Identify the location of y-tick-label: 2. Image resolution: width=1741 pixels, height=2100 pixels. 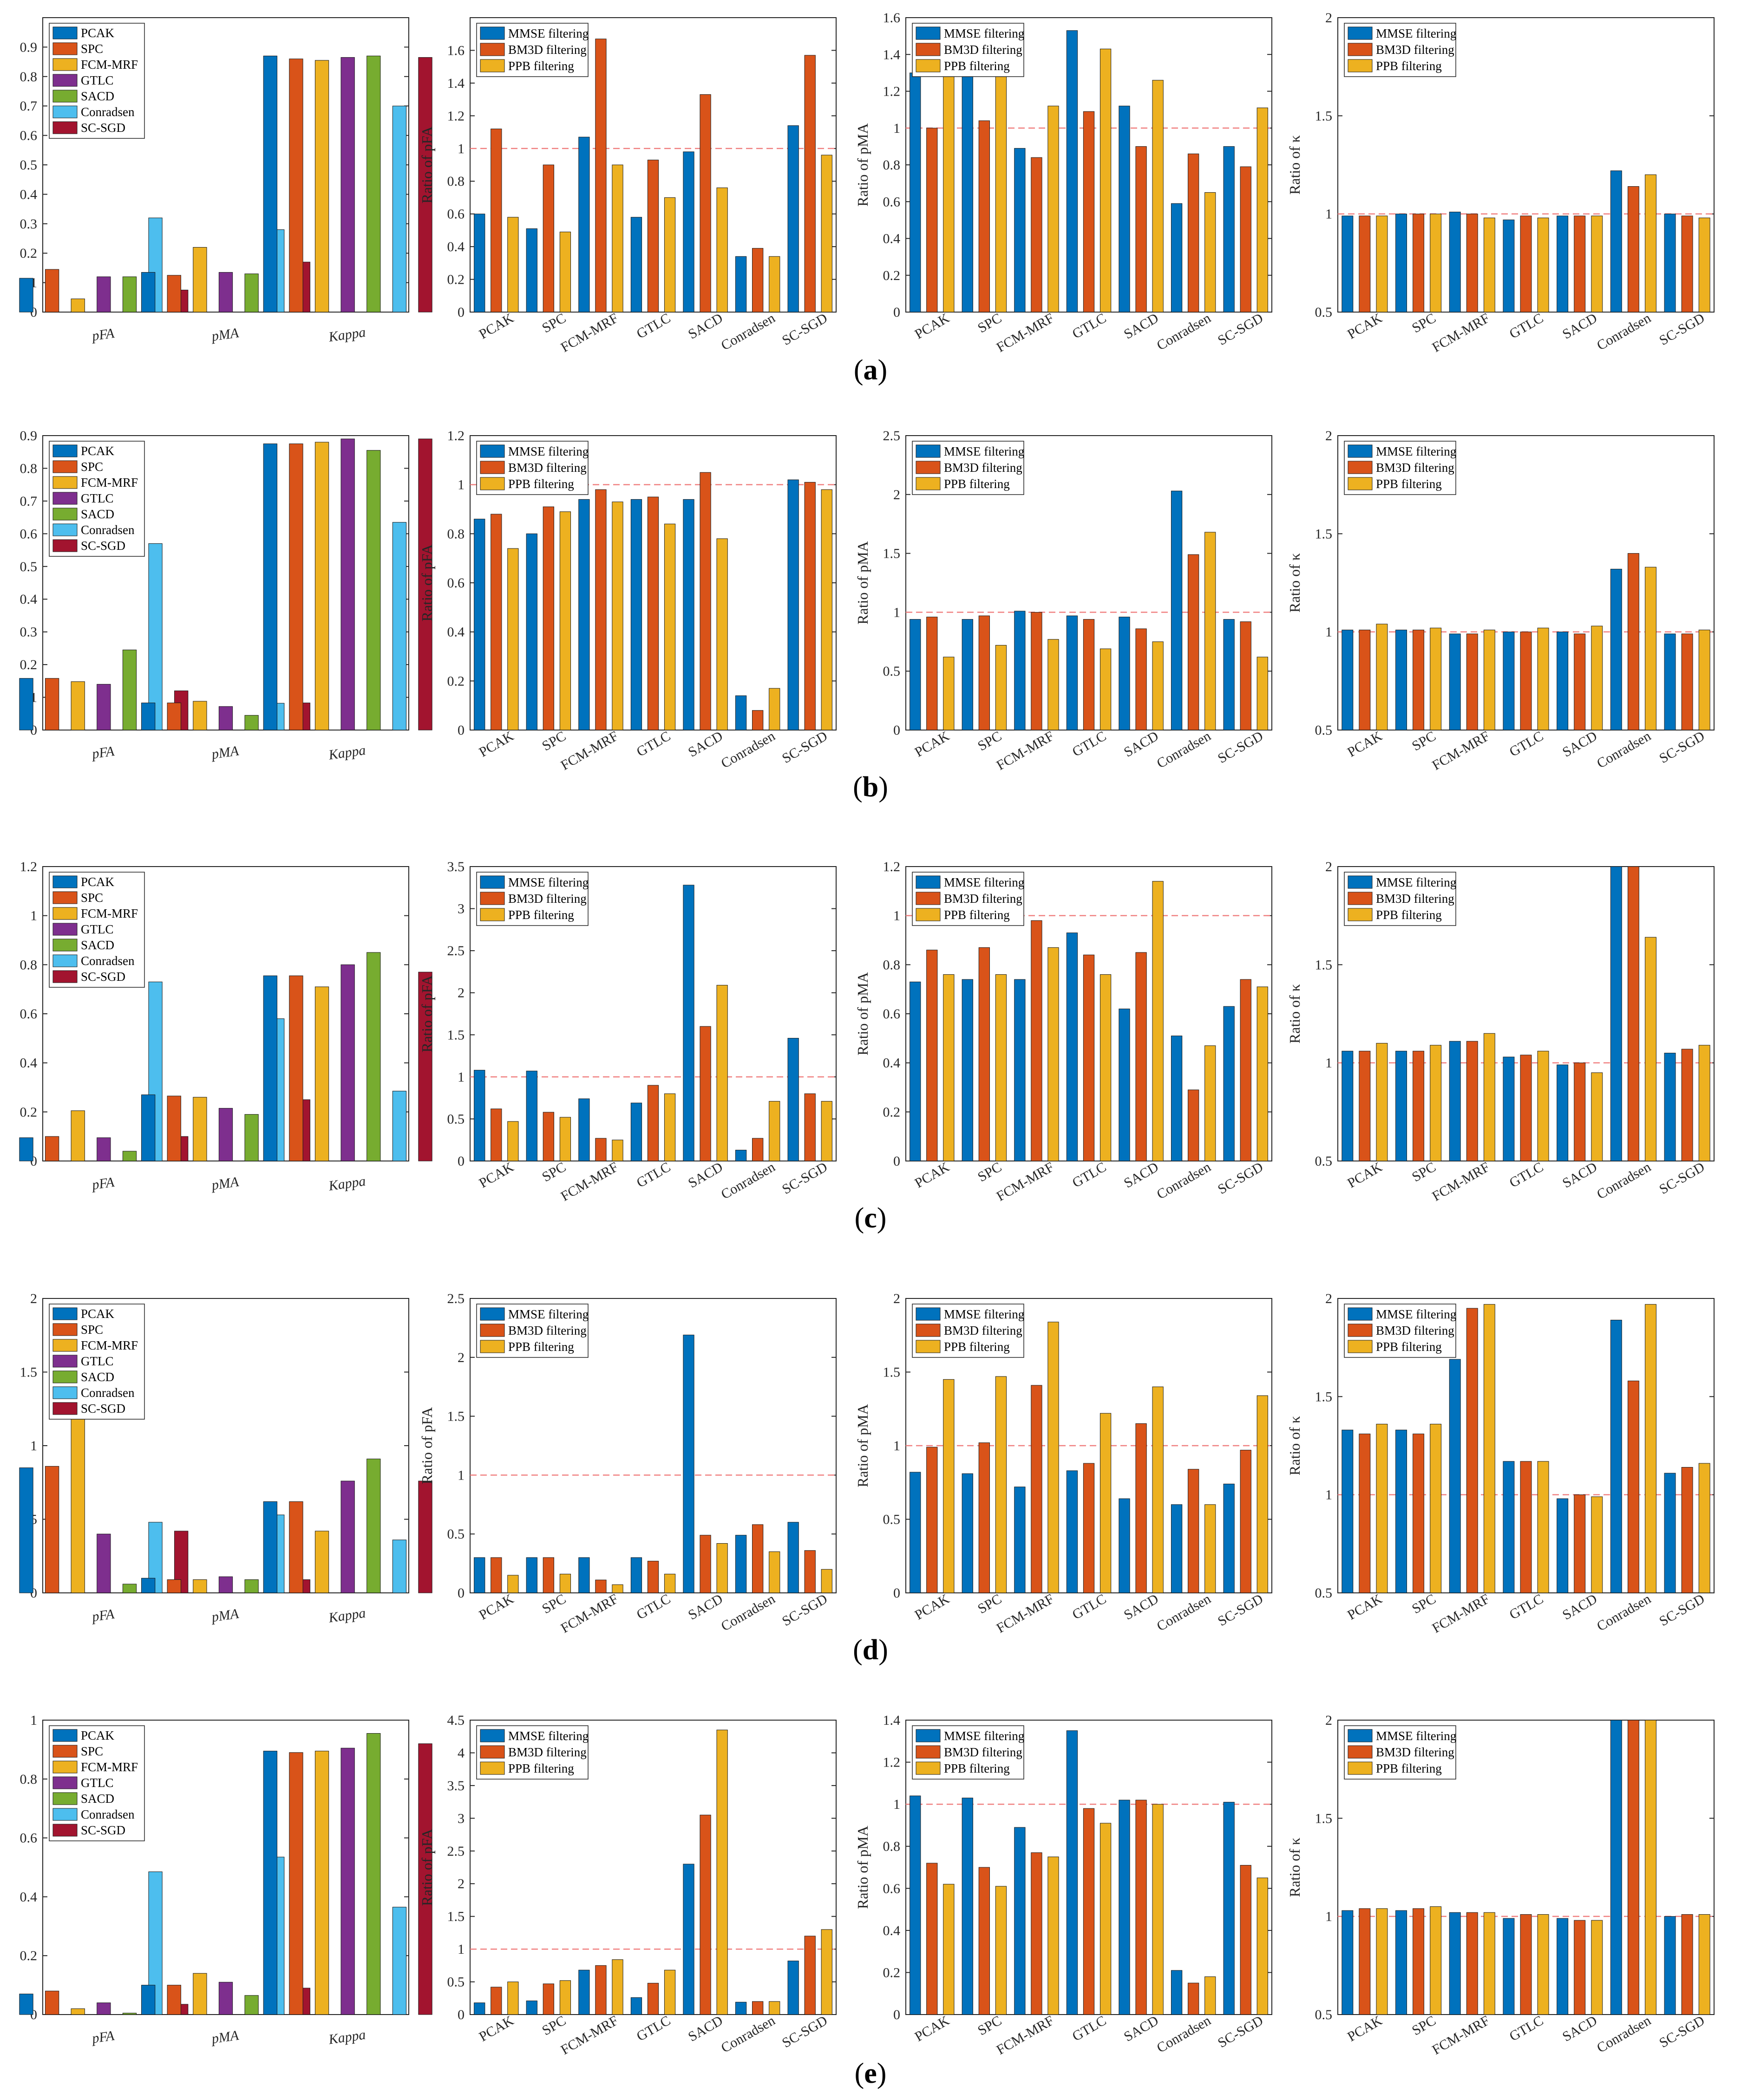
(1328, 1298).